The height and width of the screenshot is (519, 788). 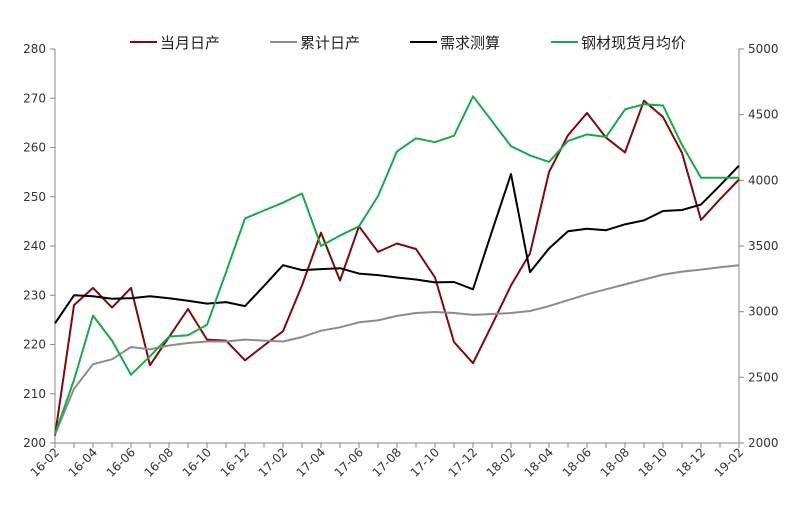 What do you see at coordinates (763, 49) in the screenshot?
I see `right-tick-label: 5000` at bounding box center [763, 49].